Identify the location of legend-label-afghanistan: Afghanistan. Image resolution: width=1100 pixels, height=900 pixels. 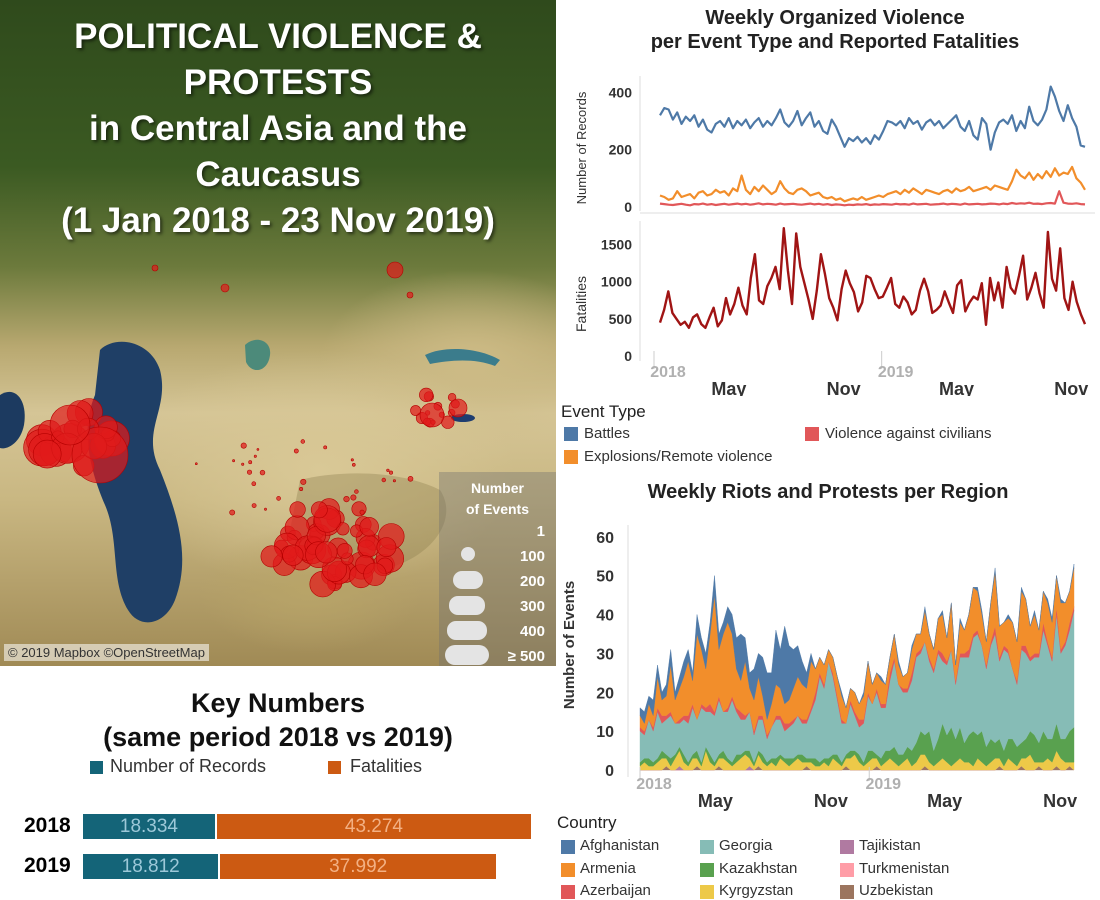
(620, 845).